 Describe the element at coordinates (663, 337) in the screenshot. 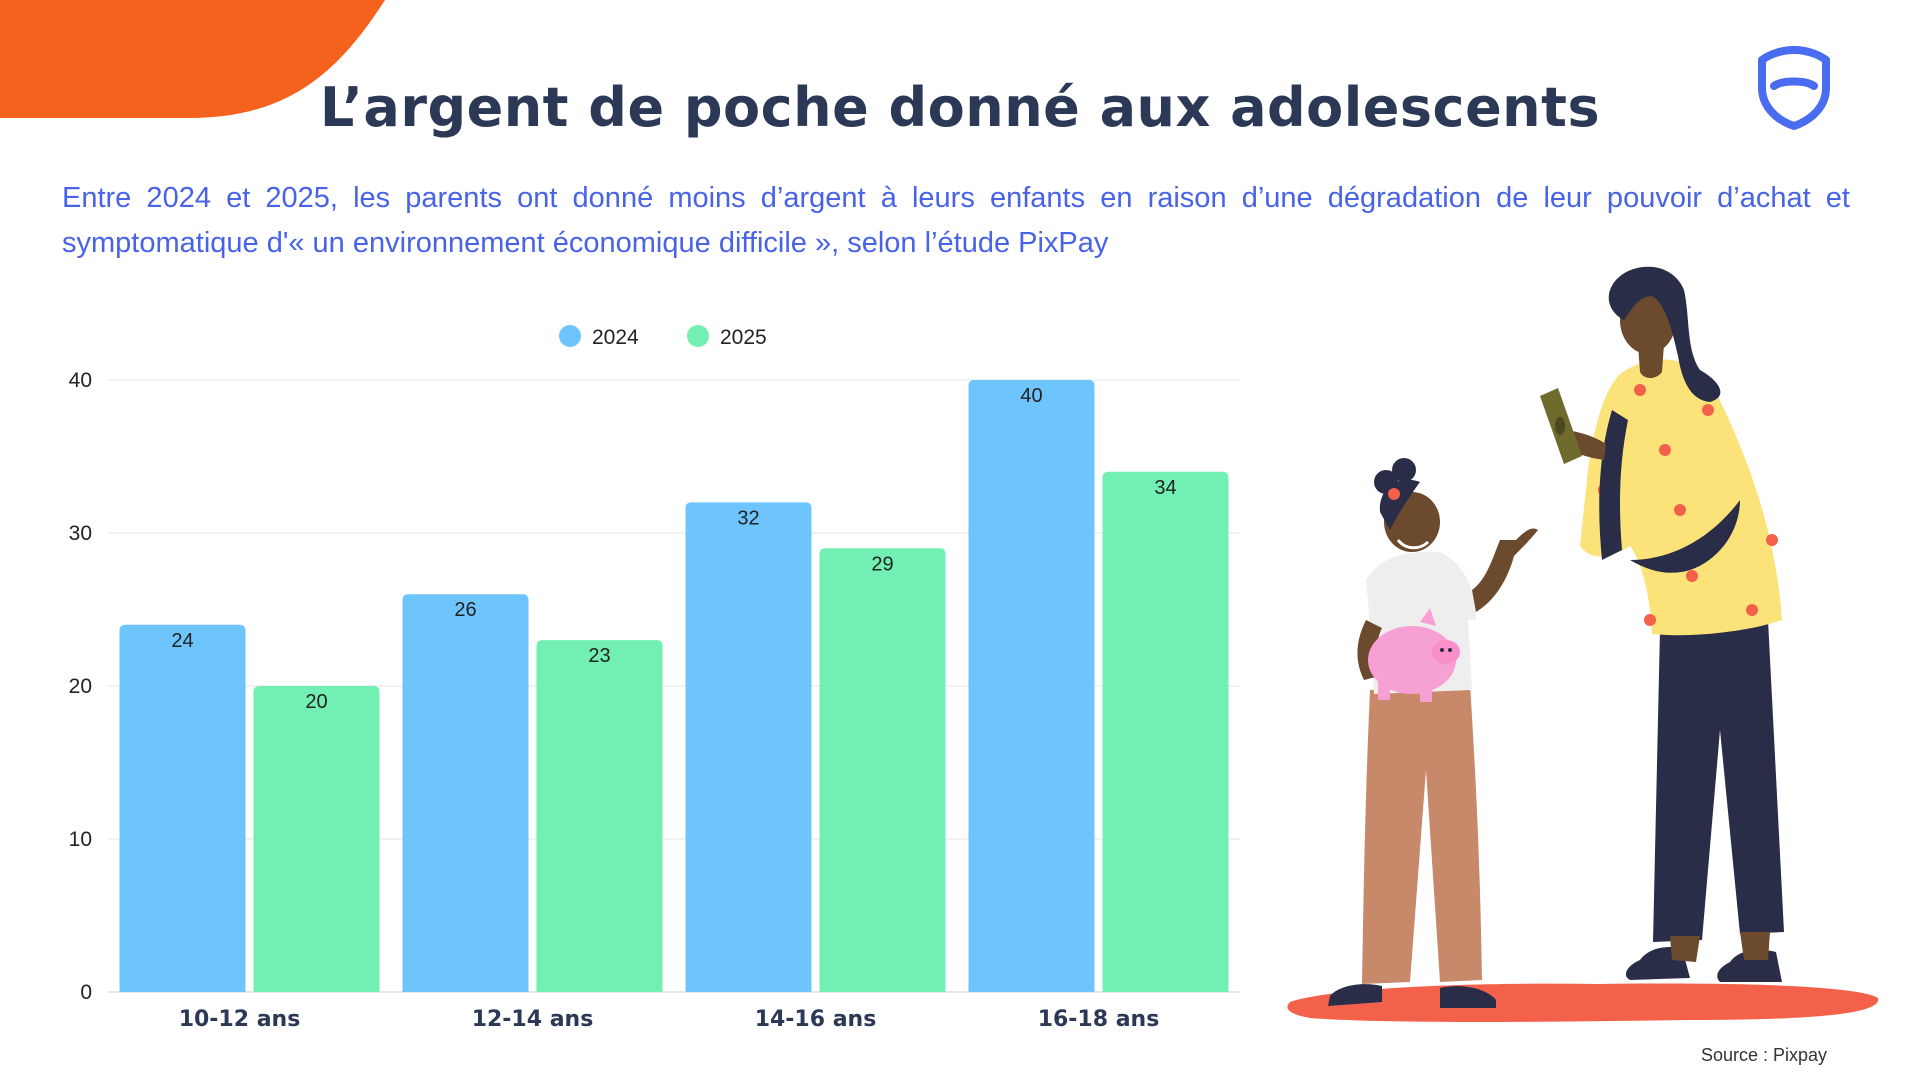

I see `chart-legend: 2024 2025` at that location.